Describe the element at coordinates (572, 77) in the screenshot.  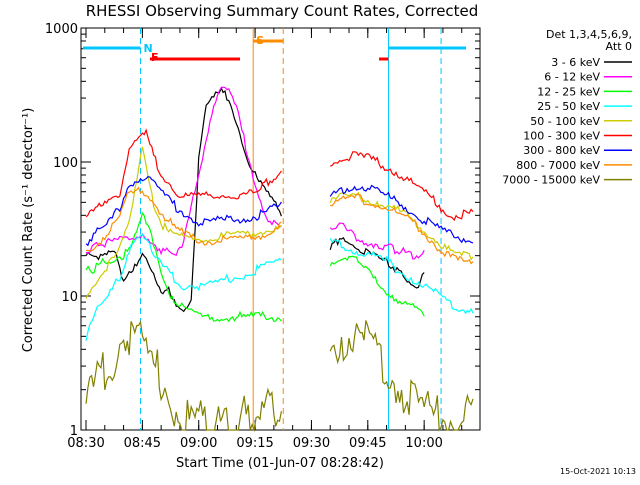
I see `legend-label: 6 - 12 keV` at that location.